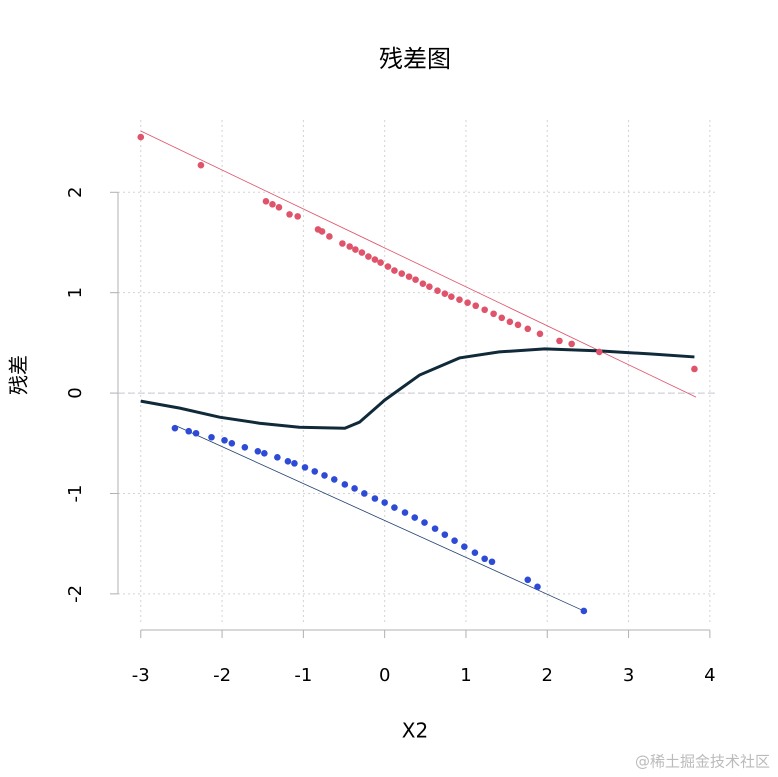 This screenshot has height=777, width=778. I want to click on x-tick-label: 4, so click(709, 675).